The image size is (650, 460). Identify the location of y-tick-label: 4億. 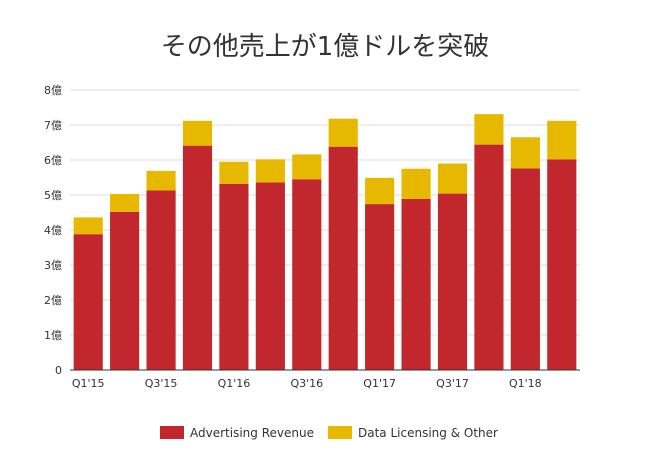
(53, 230).